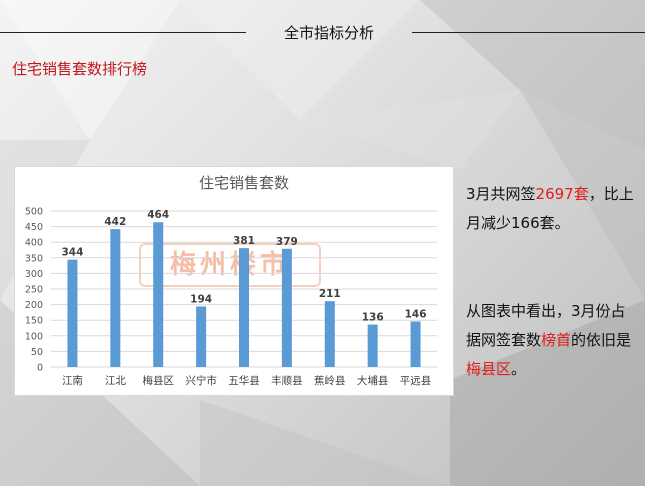 This screenshot has width=645, height=486. I want to click on section-title: 住宅销售套数排行榜, so click(79, 68).